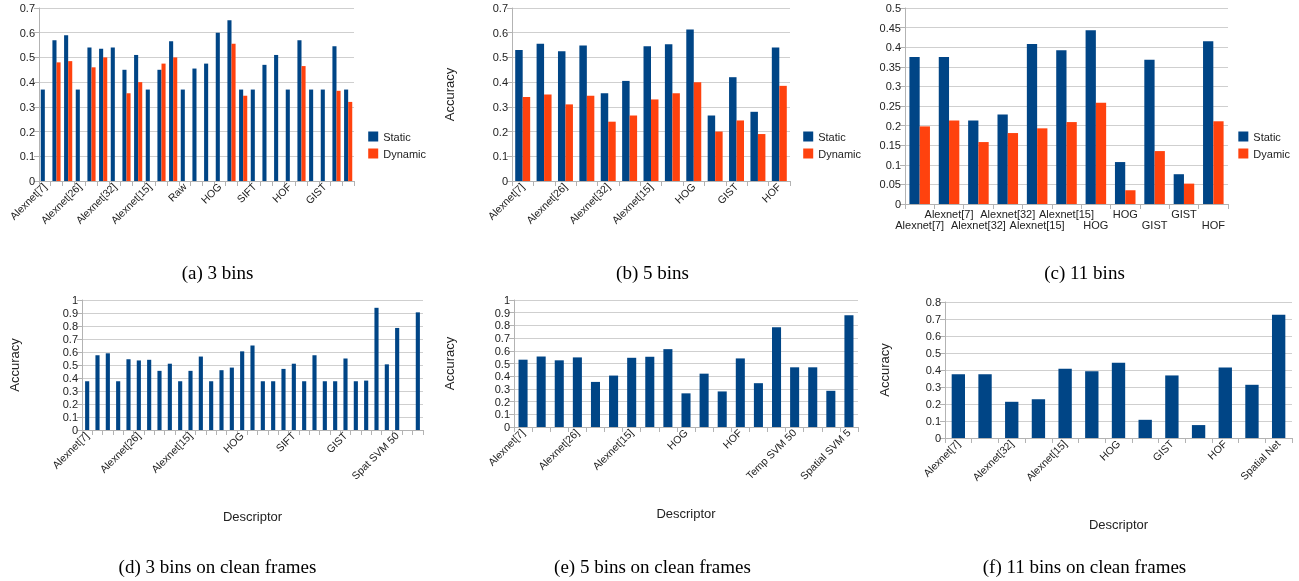  What do you see at coordinates (890, 184) in the screenshot?
I see `y-tick-label: 0.05` at bounding box center [890, 184].